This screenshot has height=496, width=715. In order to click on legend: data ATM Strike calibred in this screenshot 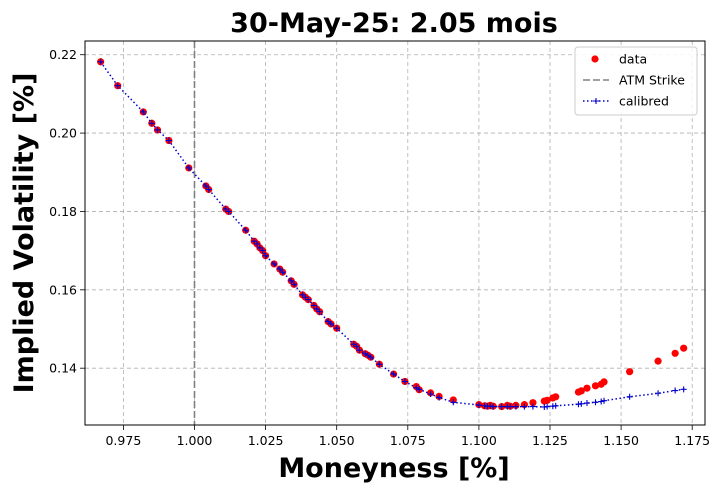, I will do `click(636, 81)`.